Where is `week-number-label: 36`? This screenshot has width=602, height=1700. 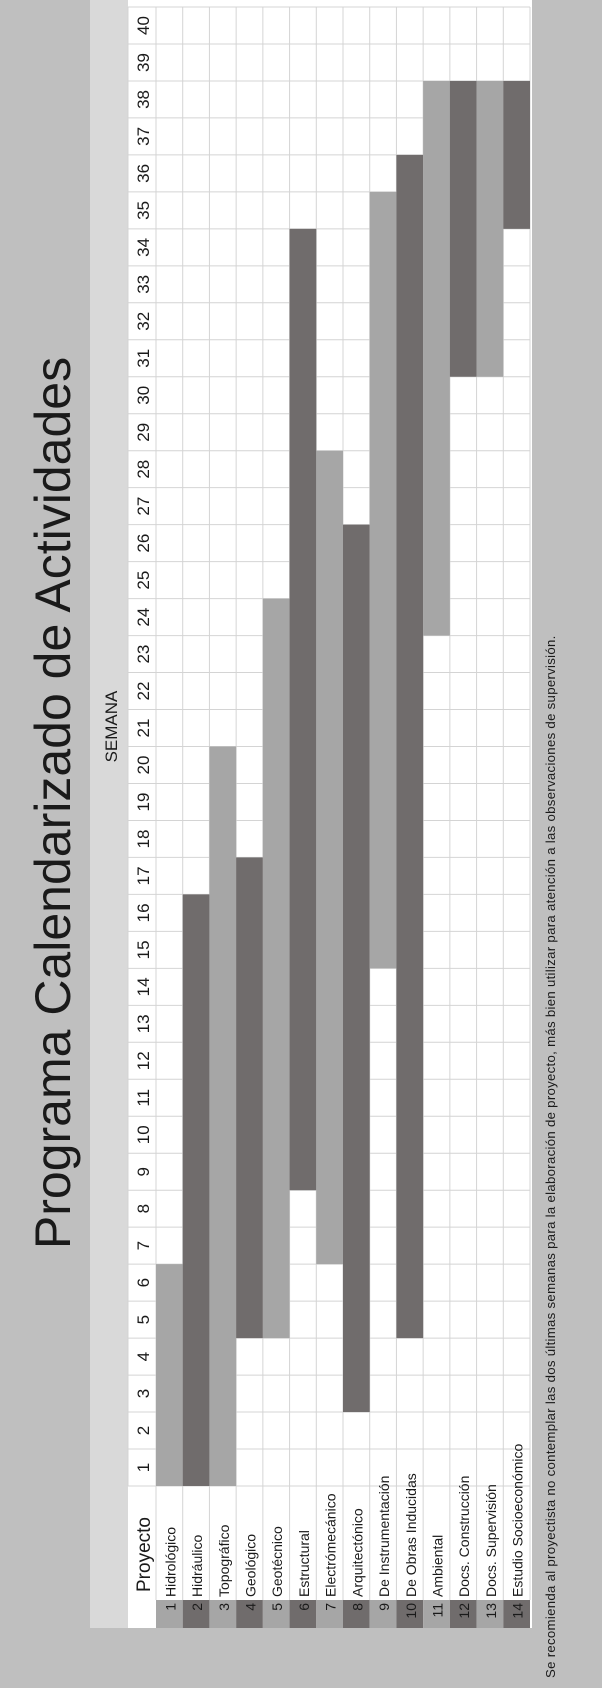 week-number-label: 36 is located at coordinates (143, 173).